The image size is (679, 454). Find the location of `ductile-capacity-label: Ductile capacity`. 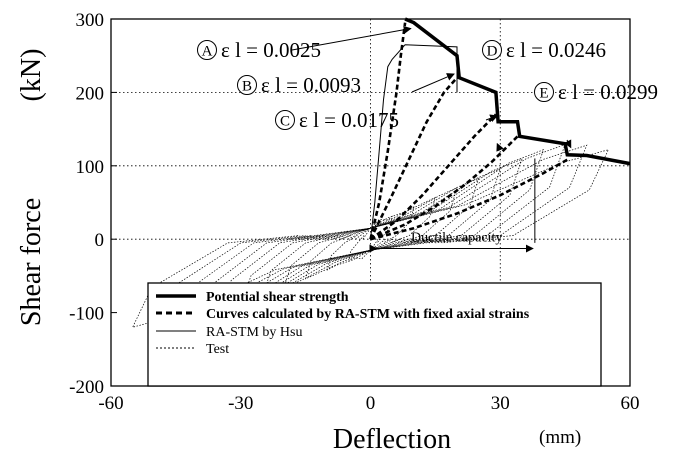

ductile-capacity-label: Ductile capacity is located at coordinates (456, 238).